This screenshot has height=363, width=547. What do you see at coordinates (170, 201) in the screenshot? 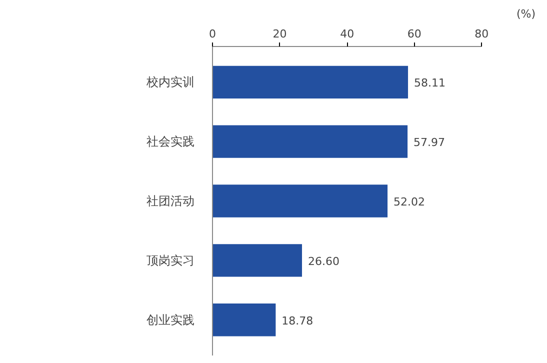
I see `y-tick-label: 社团活动` at bounding box center [170, 201].